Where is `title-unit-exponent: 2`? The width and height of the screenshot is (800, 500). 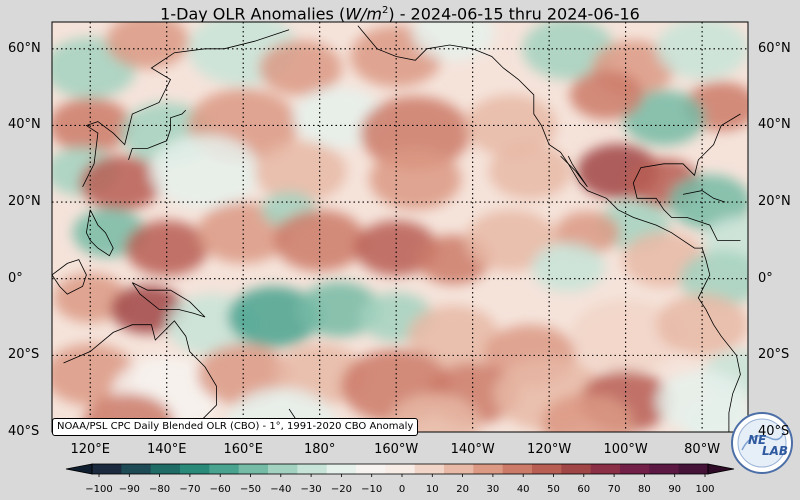
title-unit-exponent: 2 is located at coordinates (385, 10).